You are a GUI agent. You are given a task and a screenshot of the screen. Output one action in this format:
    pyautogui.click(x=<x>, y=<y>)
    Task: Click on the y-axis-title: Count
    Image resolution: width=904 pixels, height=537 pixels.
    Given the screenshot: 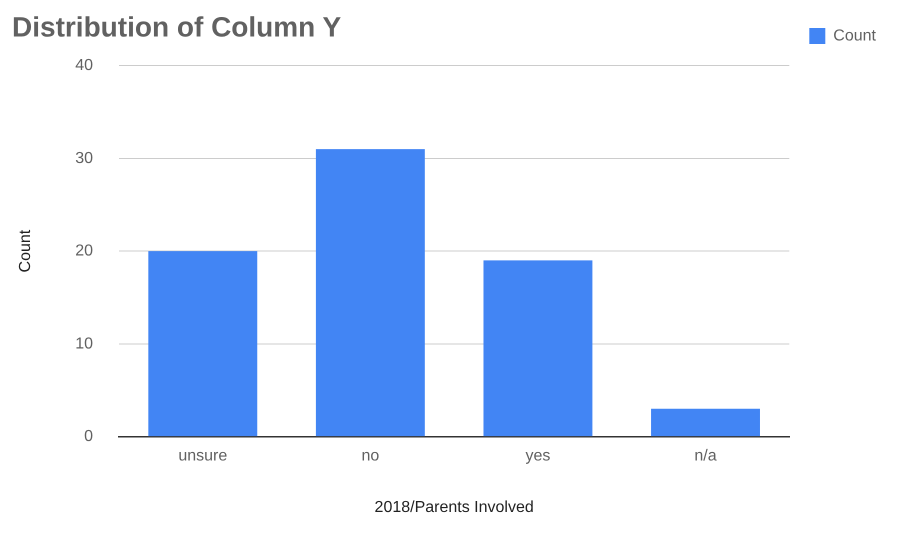 What is the action you would take?
    pyautogui.click(x=25, y=250)
    